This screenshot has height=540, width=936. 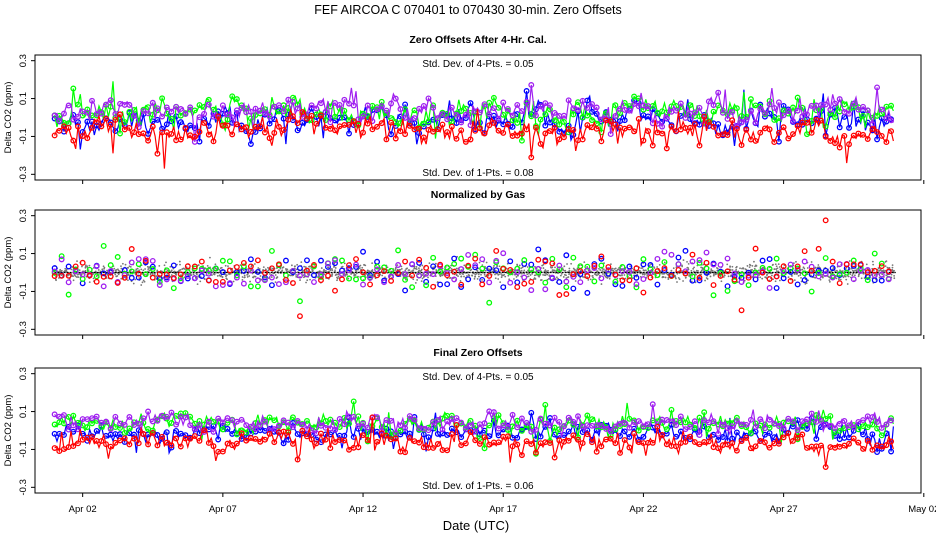 I want to click on panel-title: Normalized by Gas, so click(x=478, y=195).